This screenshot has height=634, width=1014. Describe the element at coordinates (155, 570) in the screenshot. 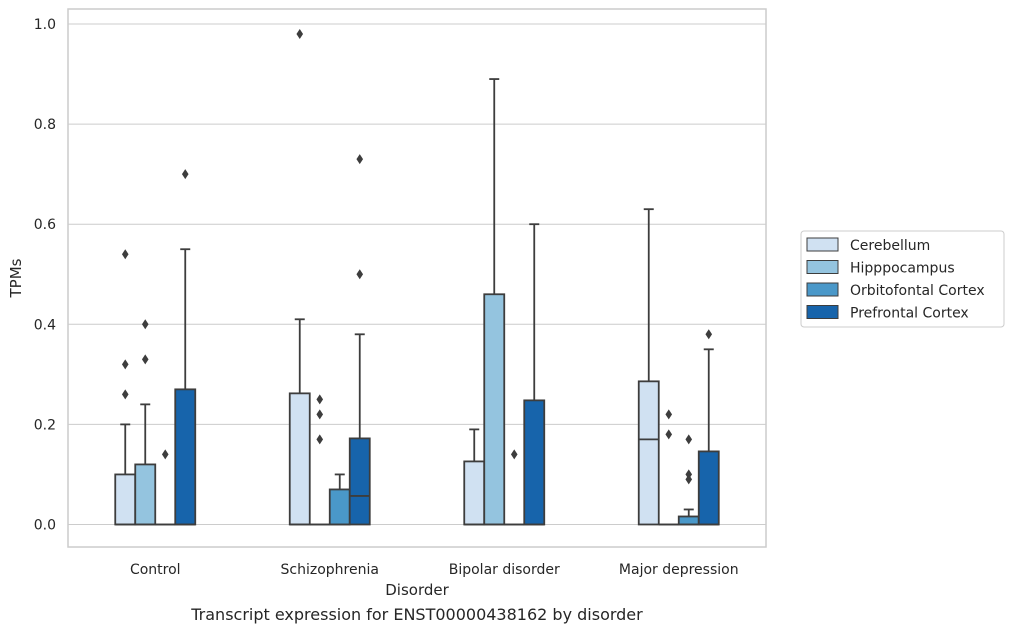

I see `x-tick-label: Control` at that location.